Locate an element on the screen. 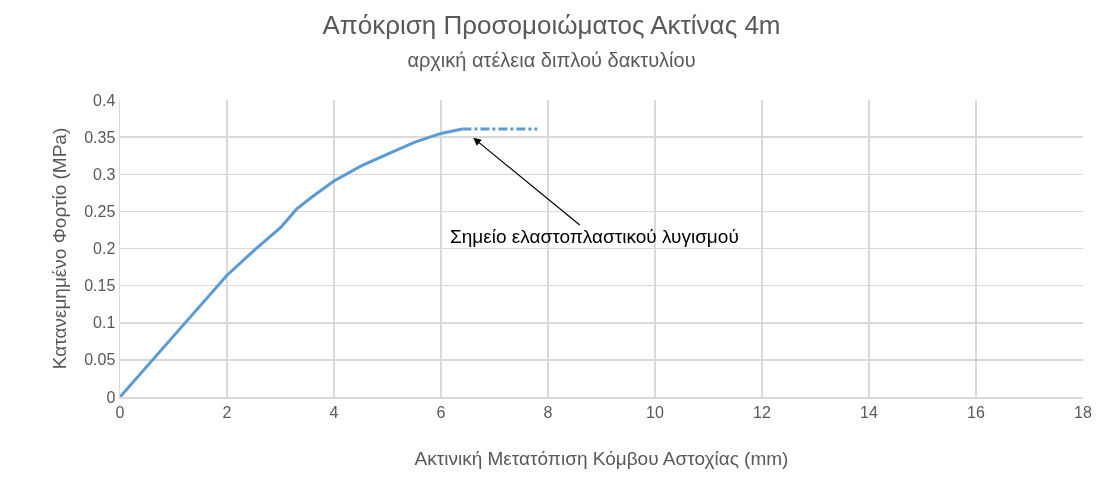 This screenshot has height=479, width=1103. x-axis-title: Ακτινική Μετατόπιση Κόμβου Αστοχίας (mm) is located at coordinates (601, 458).